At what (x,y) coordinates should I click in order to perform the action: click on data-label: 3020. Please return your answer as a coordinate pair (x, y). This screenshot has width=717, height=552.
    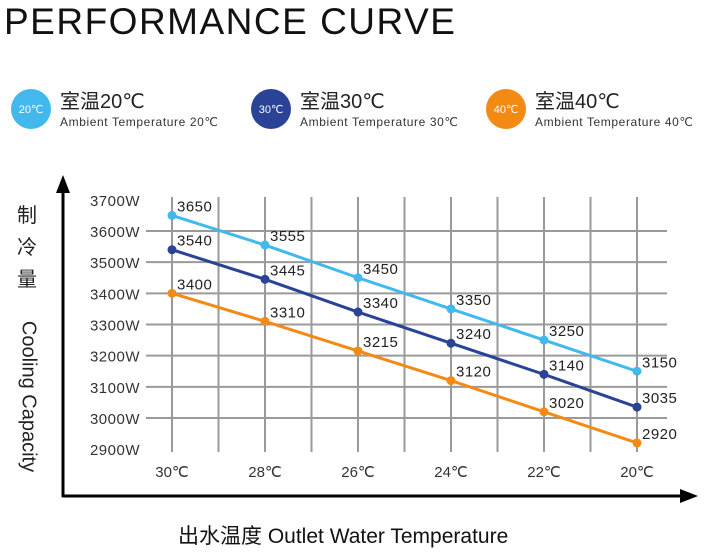
    Looking at the image, I should click on (566, 403).